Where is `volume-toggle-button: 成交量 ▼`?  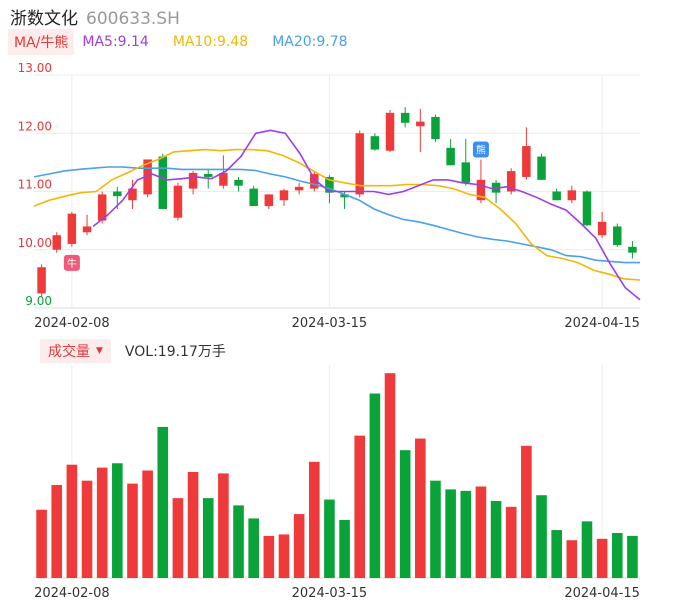
volume-toggle-button: 成交量 ▼ is located at coordinates (75, 351).